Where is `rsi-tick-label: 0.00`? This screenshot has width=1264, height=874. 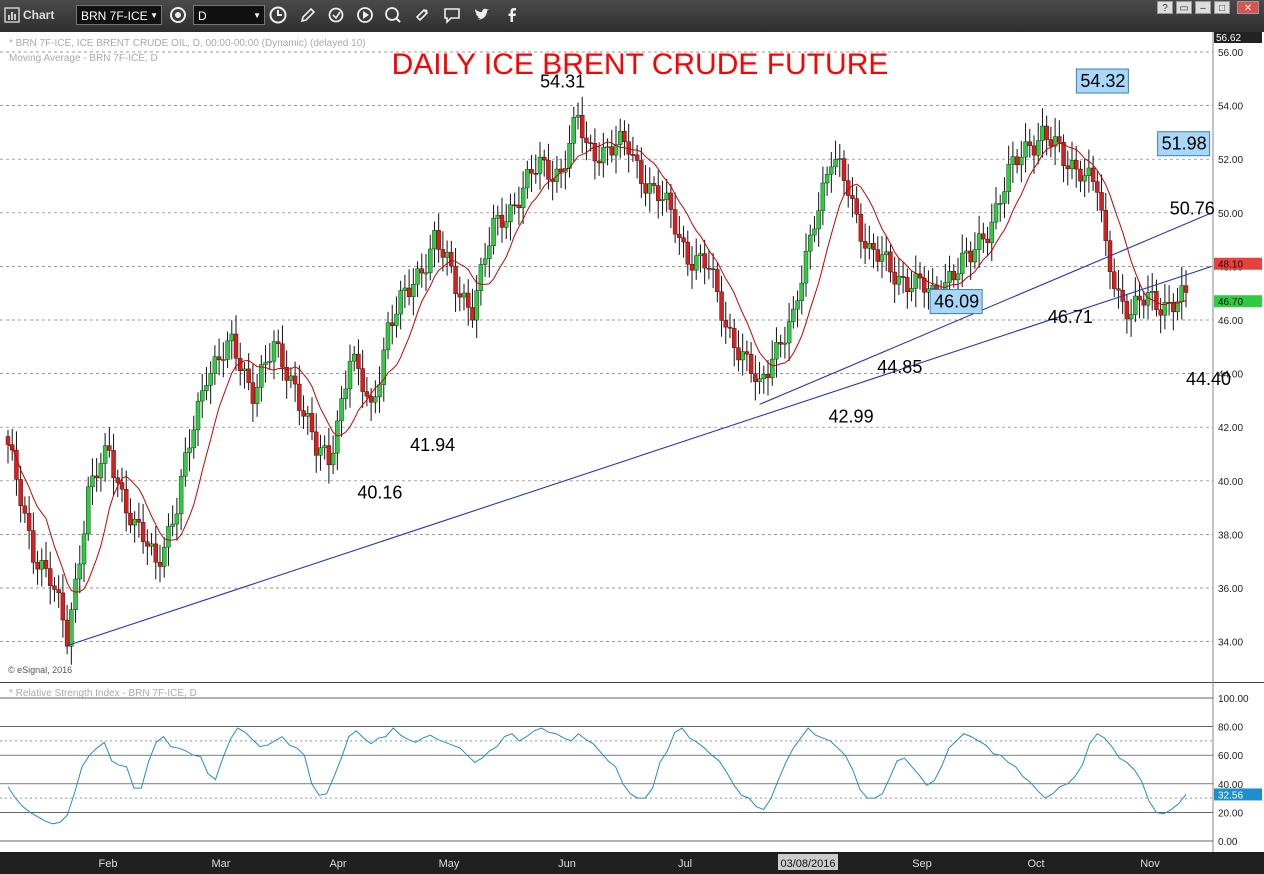
rsi-tick-label: 0.00 is located at coordinates (1228, 842).